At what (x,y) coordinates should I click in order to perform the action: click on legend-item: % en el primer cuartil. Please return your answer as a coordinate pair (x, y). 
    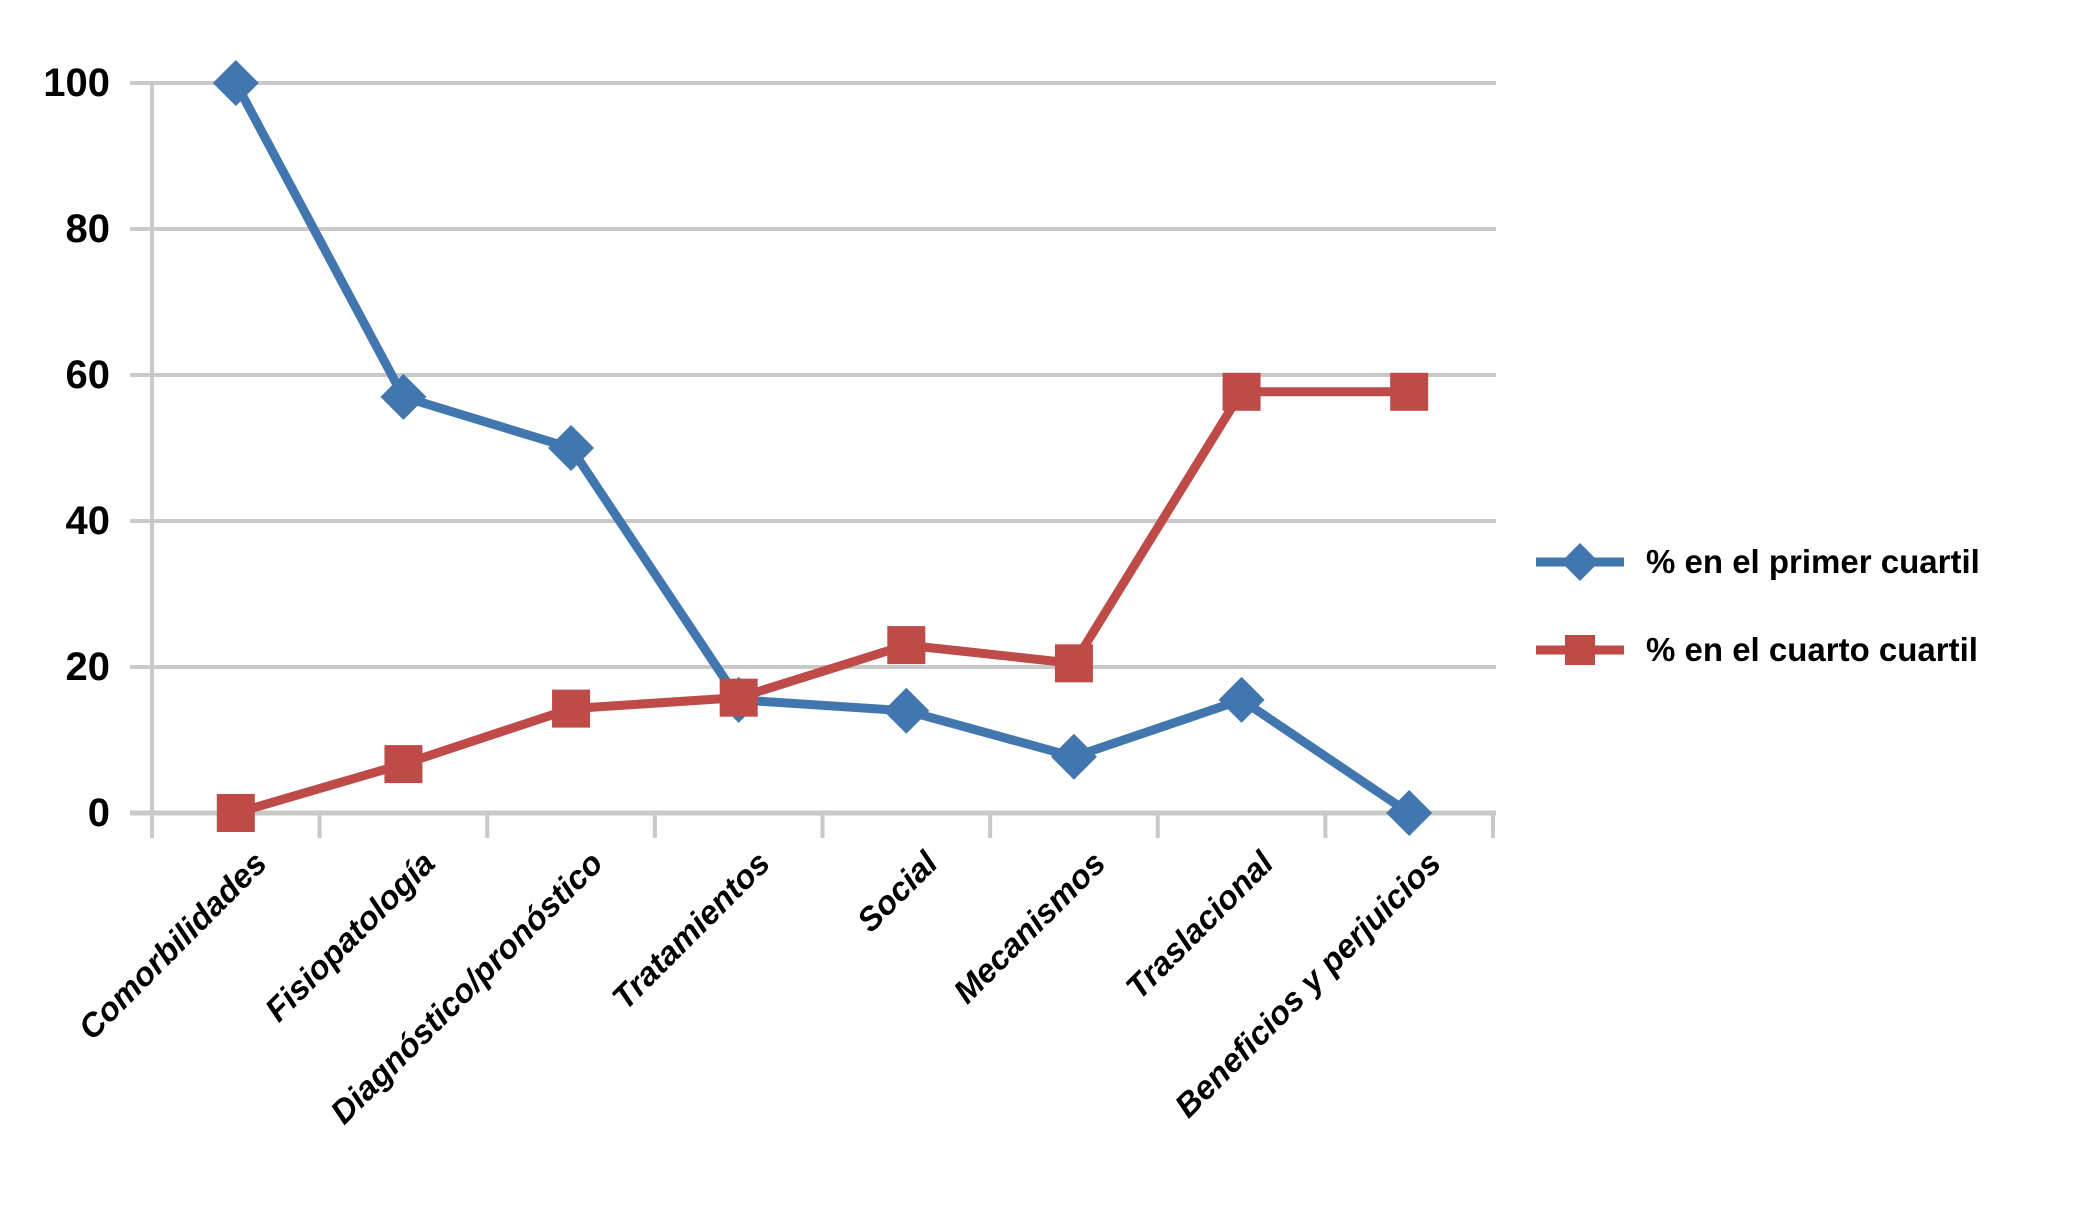
    Looking at the image, I should click on (1758, 562).